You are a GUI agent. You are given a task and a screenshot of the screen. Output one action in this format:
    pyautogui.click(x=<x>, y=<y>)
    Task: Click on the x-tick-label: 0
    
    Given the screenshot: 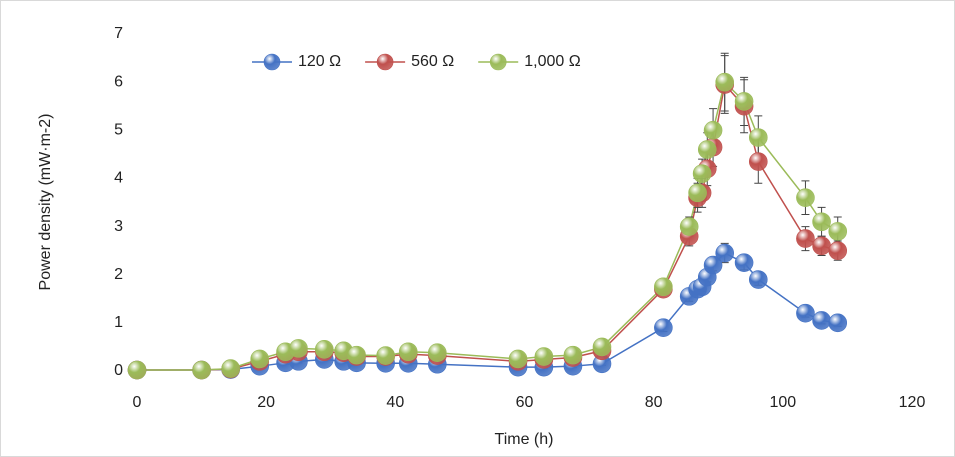 What is the action you would take?
    pyautogui.click(x=137, y=402)
    